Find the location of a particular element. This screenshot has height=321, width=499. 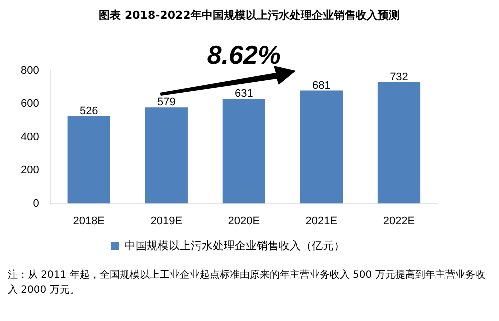

legend-label: 中国规模以上污水处理企业销售收入（亿元） is located at coordinates (234, 246).